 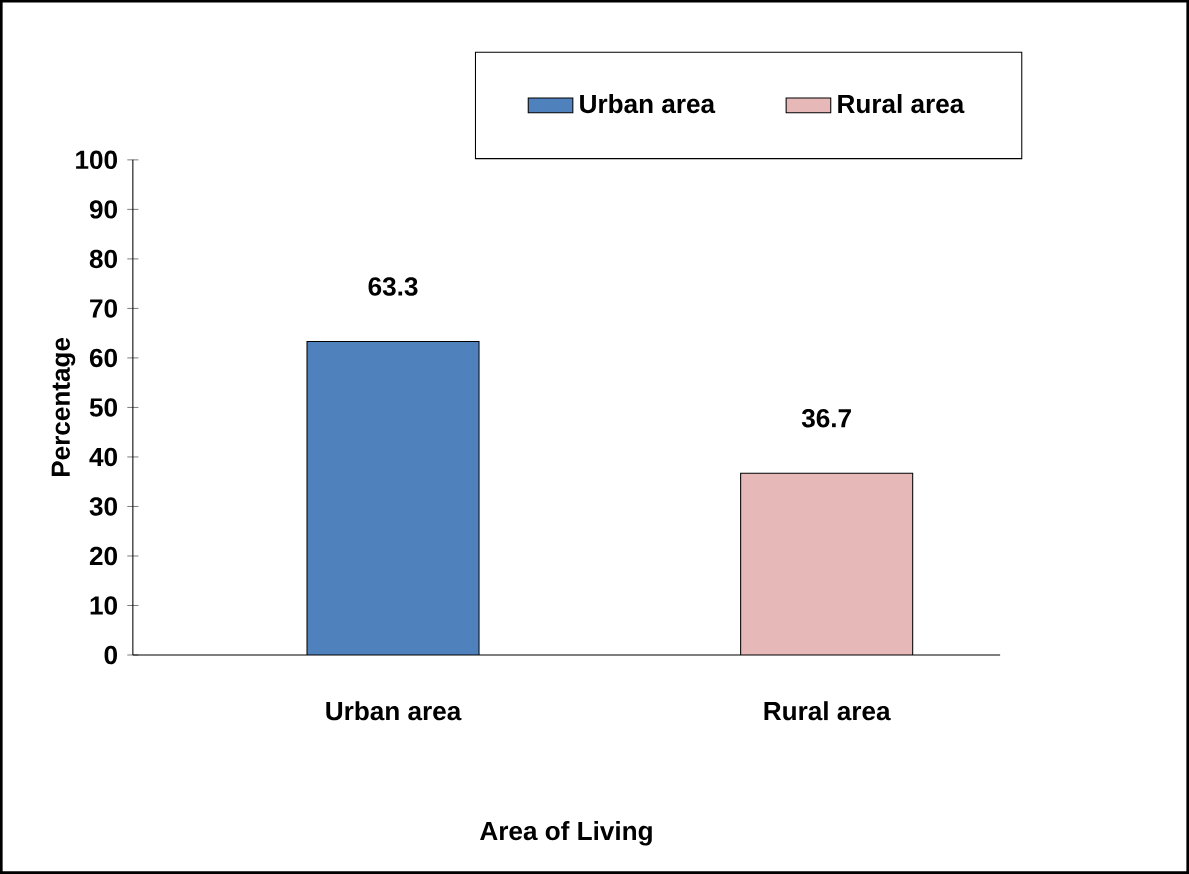 What do you see at coordinates (103, 407) in the screenshot?
I see `y-tick-label: 50` at bounding box center [103, 407].